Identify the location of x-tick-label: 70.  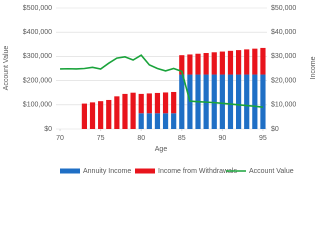
(60, 138).